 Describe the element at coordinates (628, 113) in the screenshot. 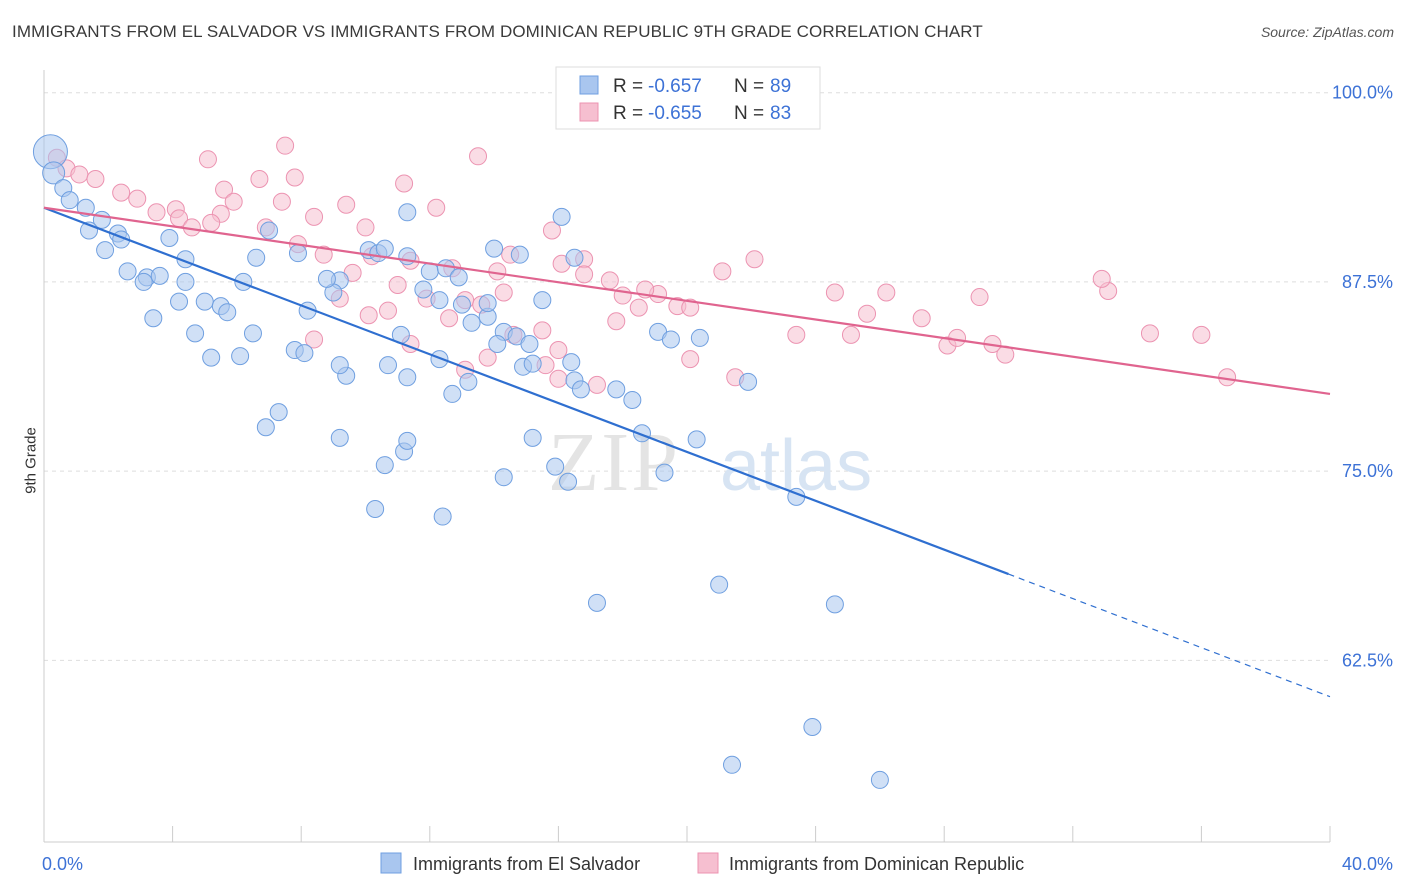

I see `legend-r-label-pink: R =` at that location.